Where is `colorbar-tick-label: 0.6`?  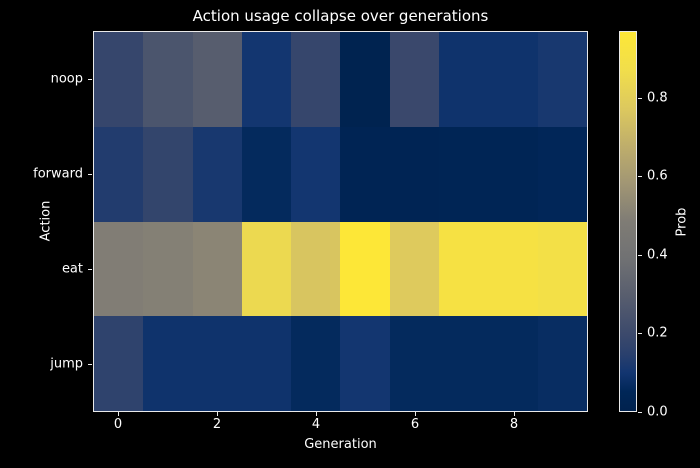
colorbar-tick-label: 0.6 is located at coordinates (657, 176).